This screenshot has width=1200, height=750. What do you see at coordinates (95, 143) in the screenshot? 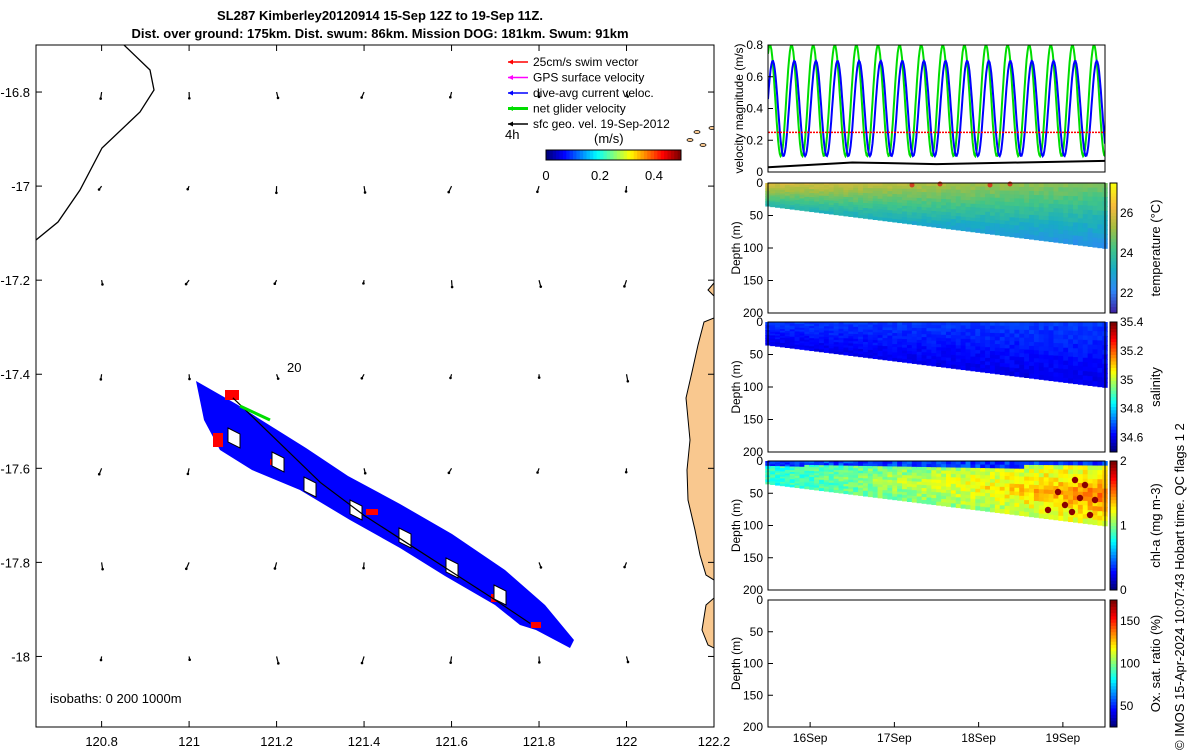
I see `coastline` at bounding box center [95, 143].